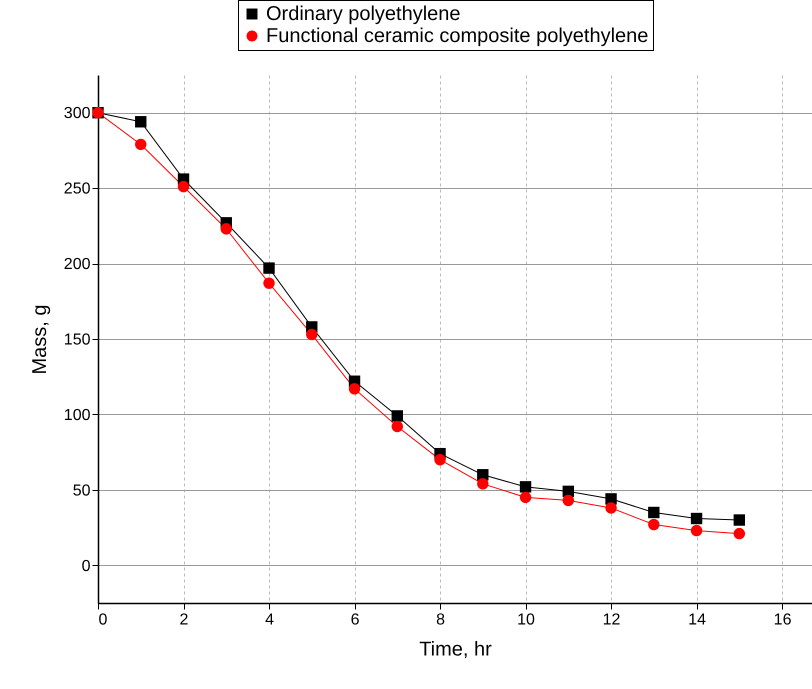 The image size is (812, 689). I want to click on y-axis-title: Mass, g, so click(39, 339).